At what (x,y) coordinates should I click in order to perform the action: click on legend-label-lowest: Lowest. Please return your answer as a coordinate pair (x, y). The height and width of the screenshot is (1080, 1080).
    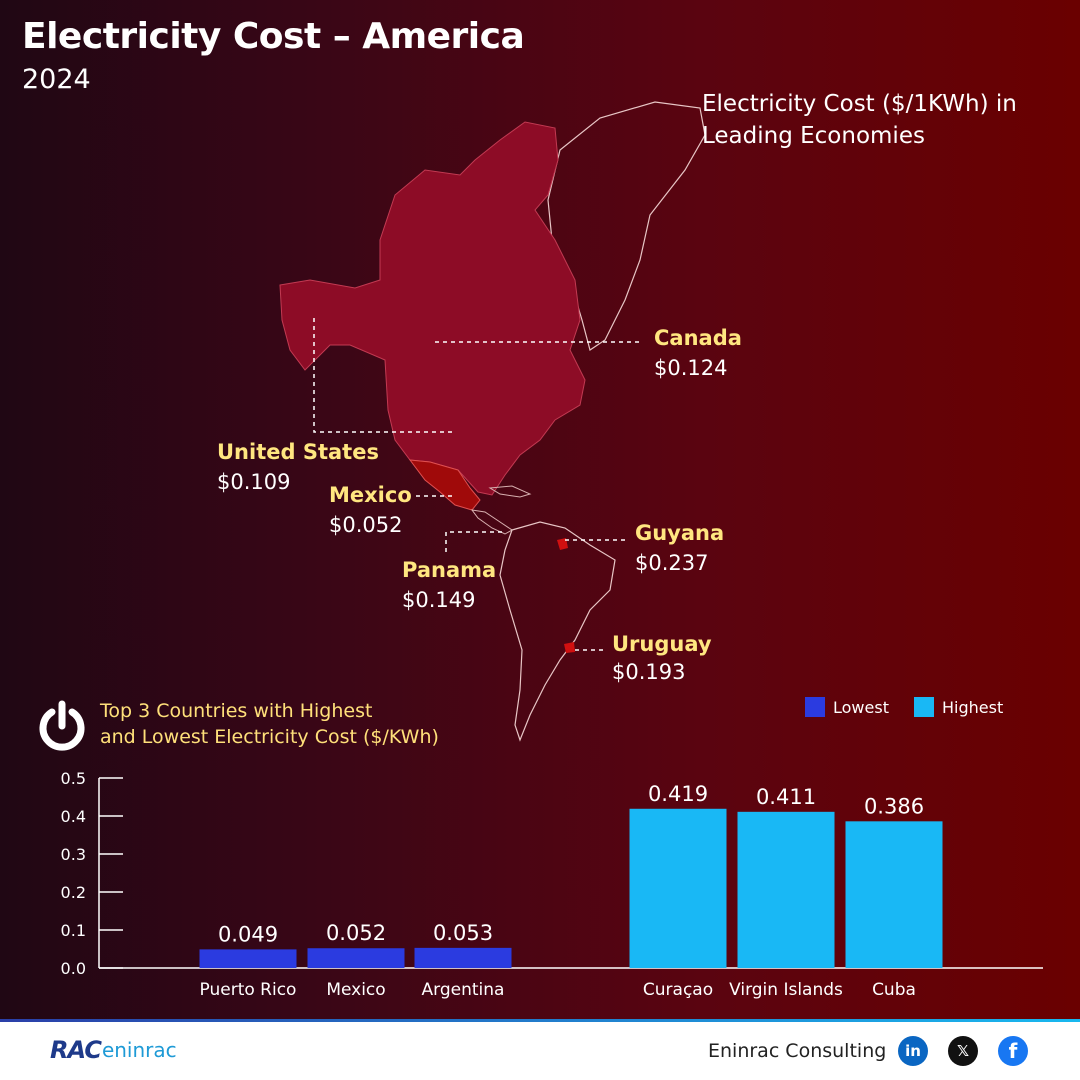
    Looking at the image, I should click on (861, 707).